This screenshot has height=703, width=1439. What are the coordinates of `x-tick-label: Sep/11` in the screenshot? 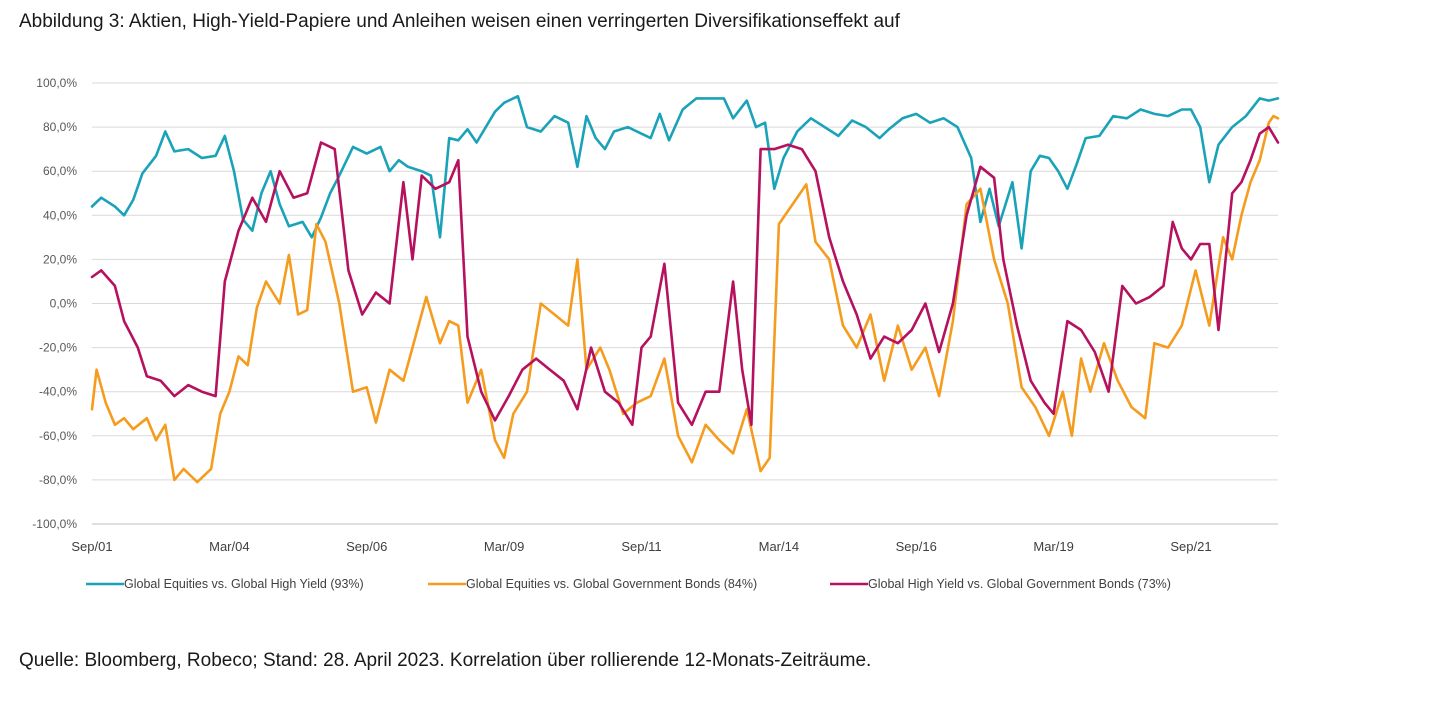 It's located at (641, 546).